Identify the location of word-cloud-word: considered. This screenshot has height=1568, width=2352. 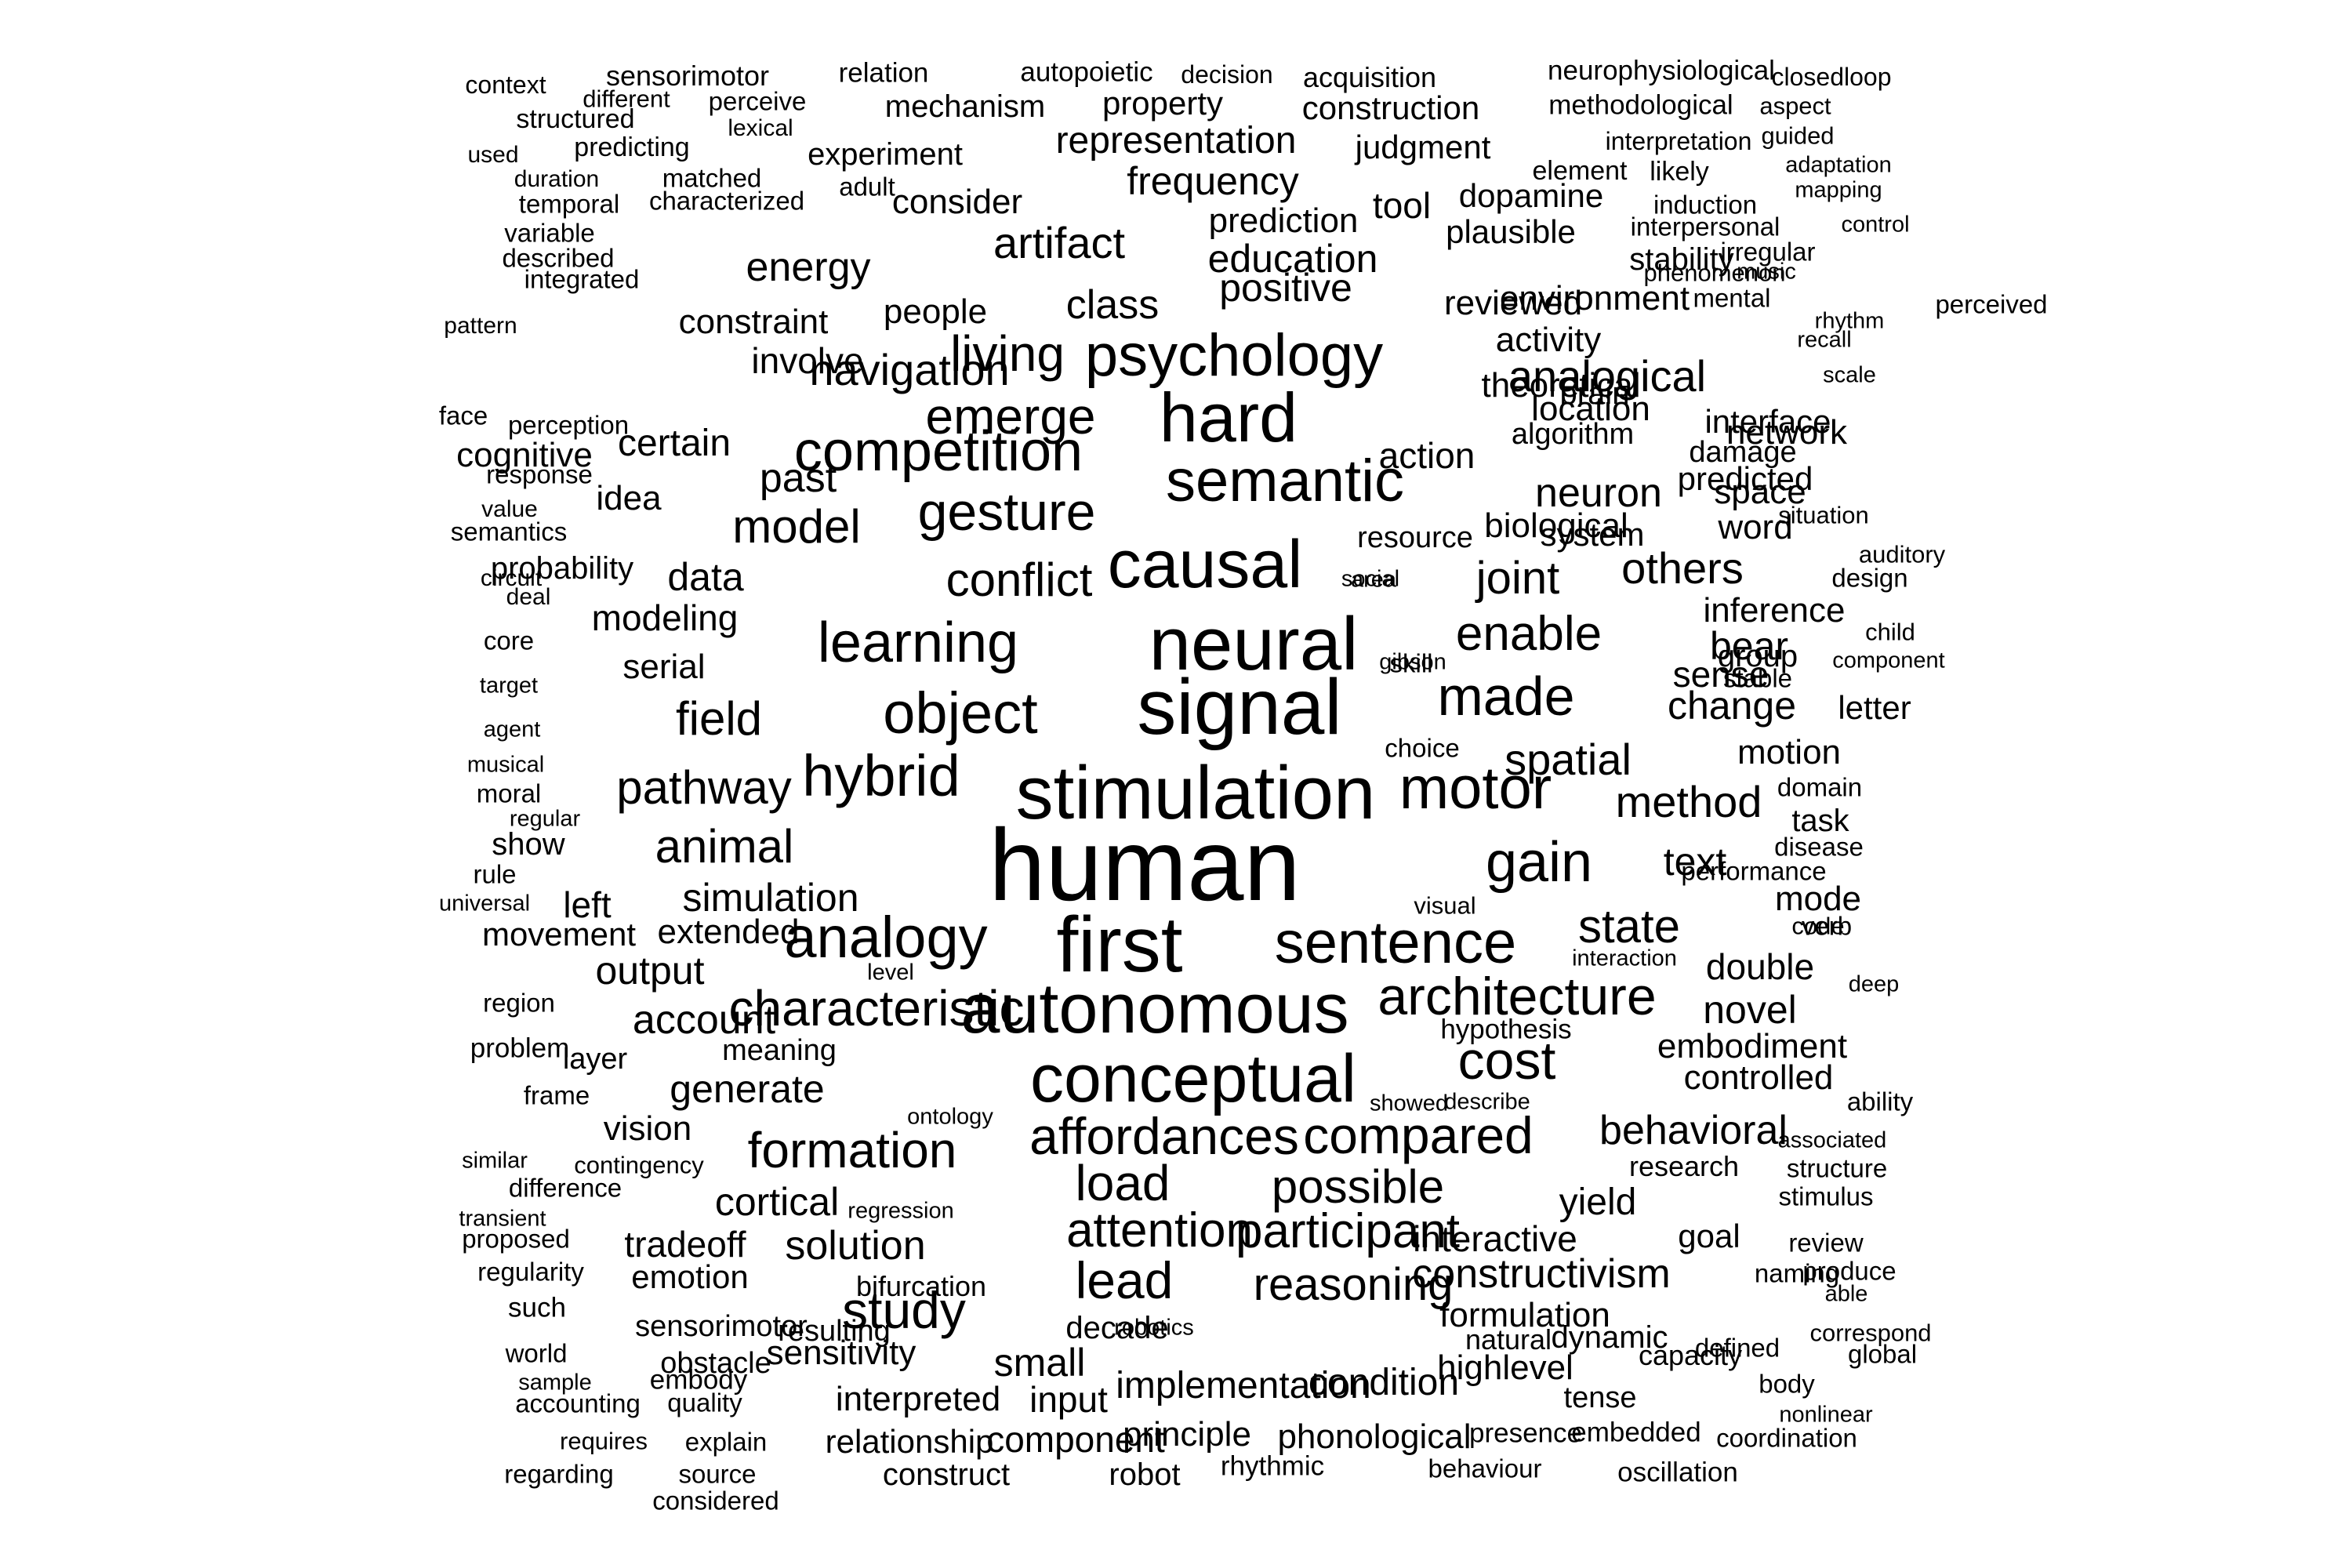
(715, 1500).